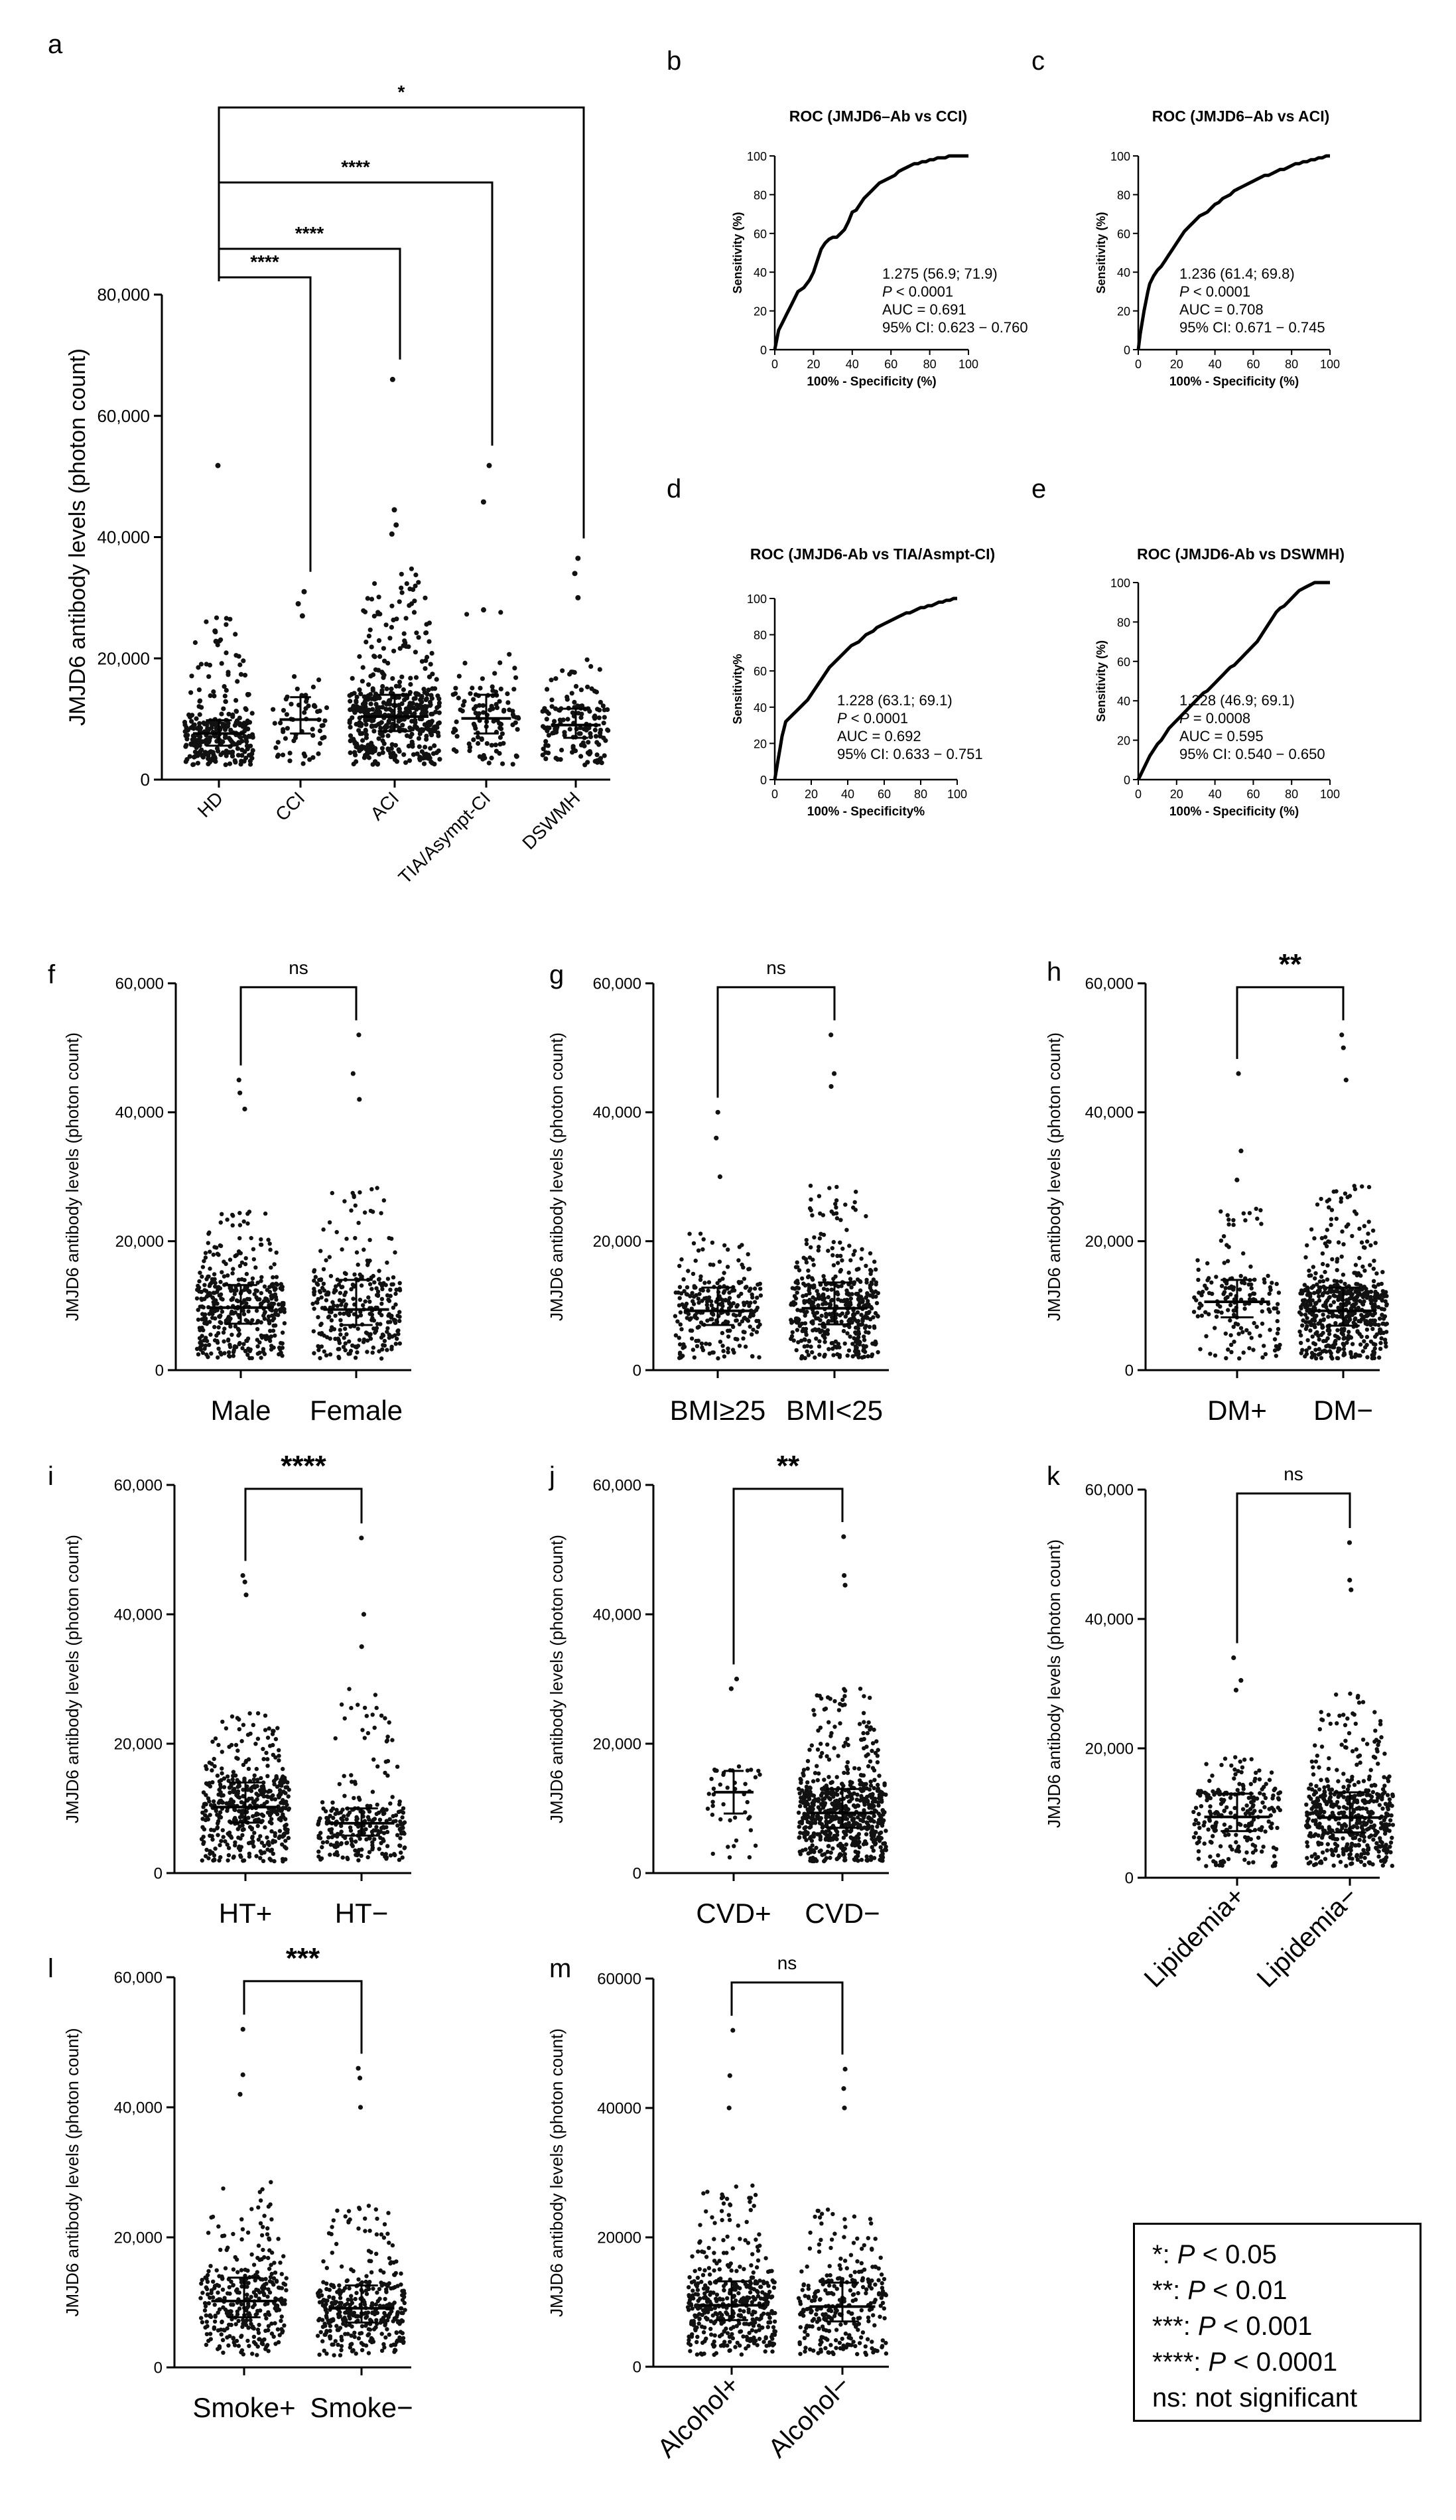 Image resolution: width=1456 pixels, height=2520 pixels. I want to click on category-label-f: Female, so click(356, 1410).